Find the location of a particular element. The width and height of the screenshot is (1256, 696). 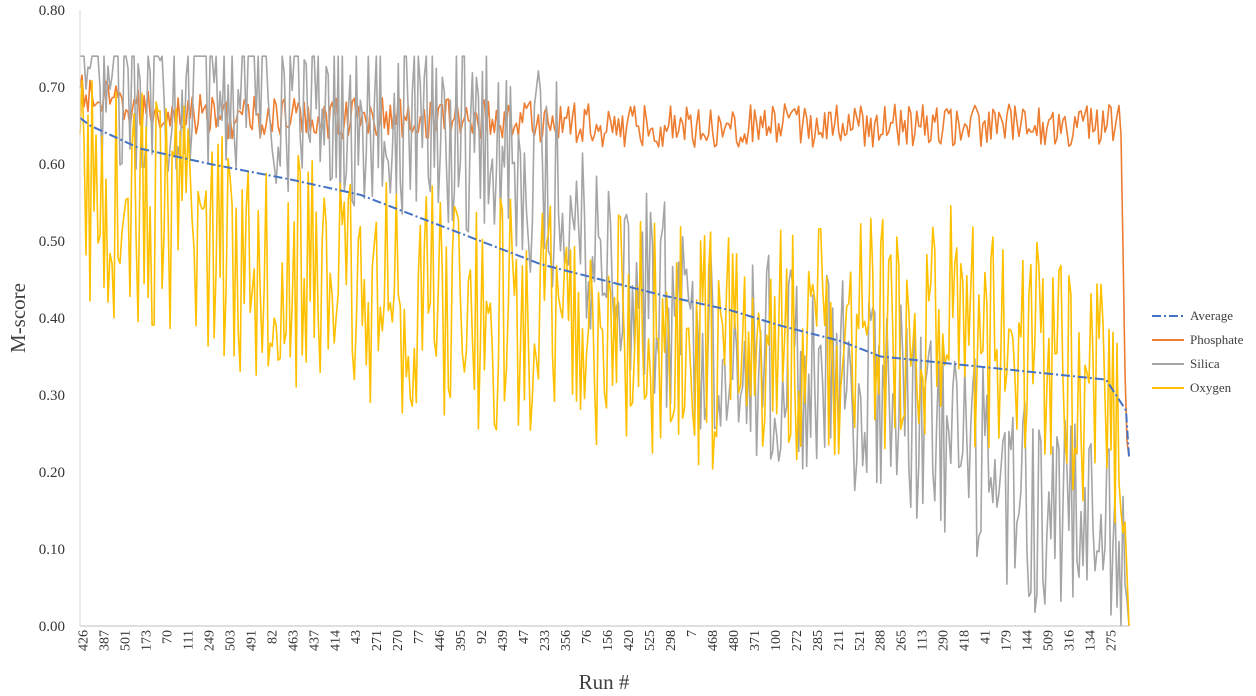

x-tick-label: 525 is located at coordinates (650, 640).